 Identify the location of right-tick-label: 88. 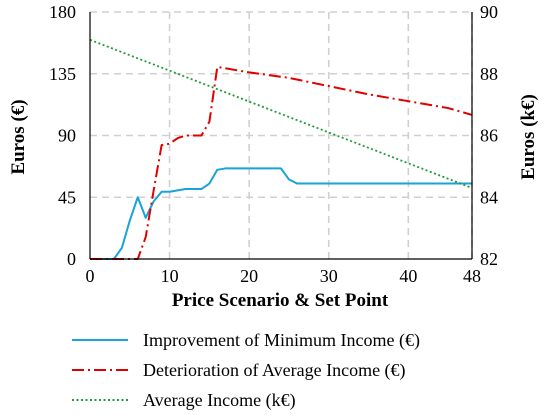
(489, 74).